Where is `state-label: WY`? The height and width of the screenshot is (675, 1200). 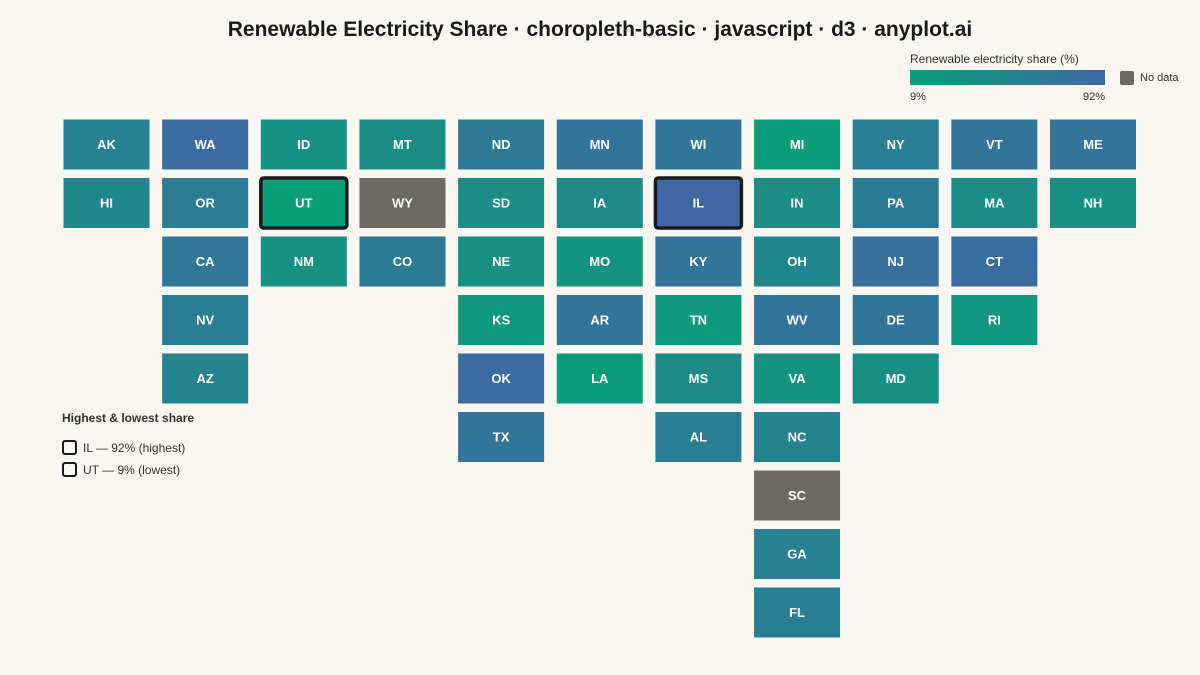
state-label: WY is located at coordinates (402, 203).